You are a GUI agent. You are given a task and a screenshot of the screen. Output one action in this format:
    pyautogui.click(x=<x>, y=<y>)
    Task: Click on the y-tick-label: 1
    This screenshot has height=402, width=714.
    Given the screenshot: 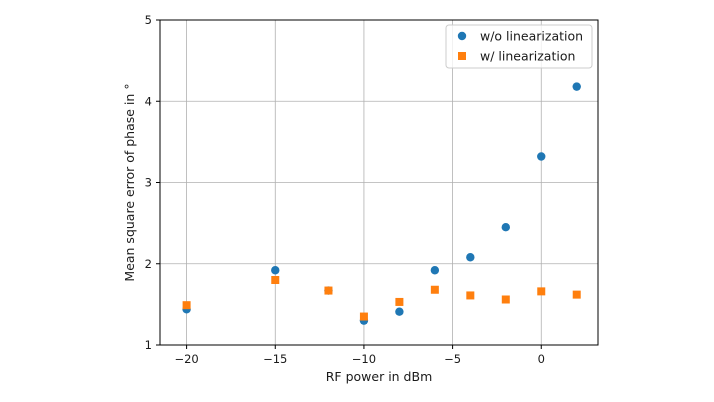 What is the action you would take?
    pyautogui.click(x=148, y=345)
    